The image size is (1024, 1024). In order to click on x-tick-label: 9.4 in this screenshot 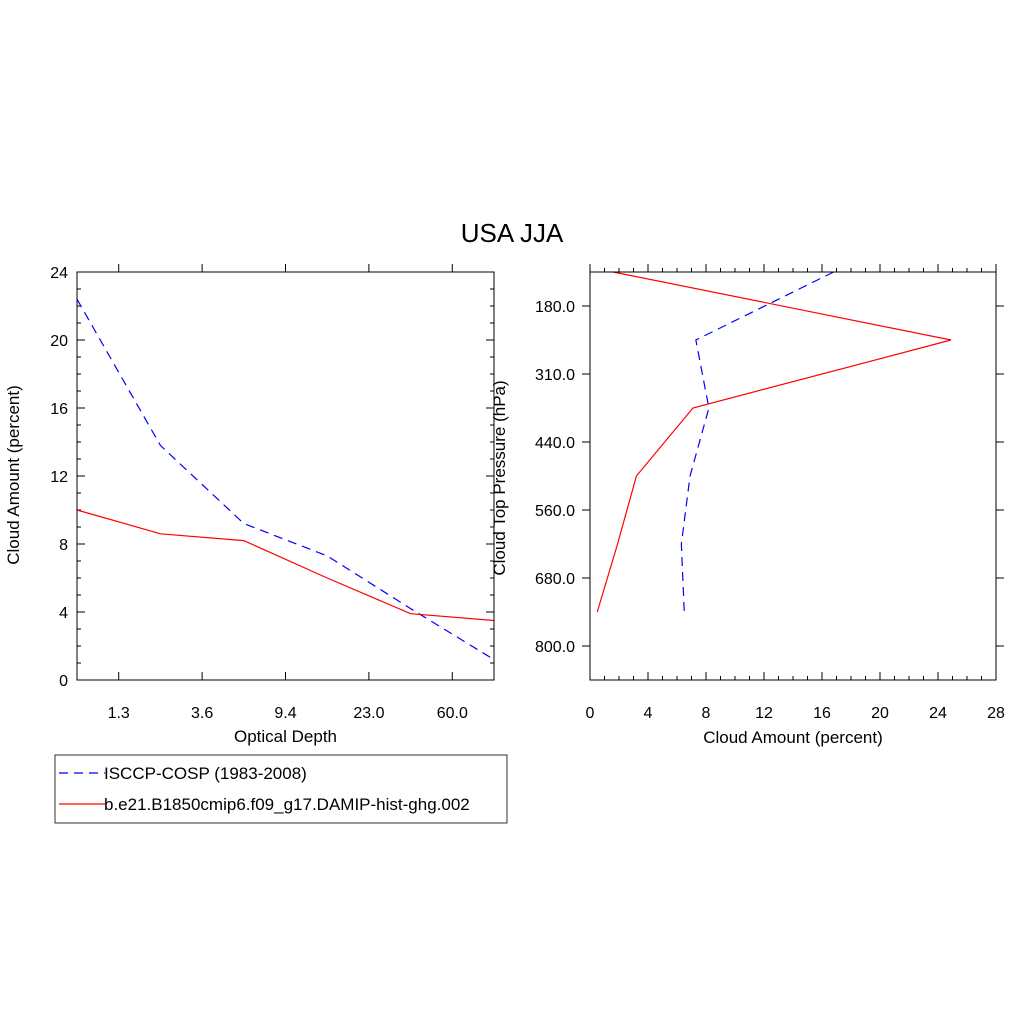, I will do `click(285, 713)`.